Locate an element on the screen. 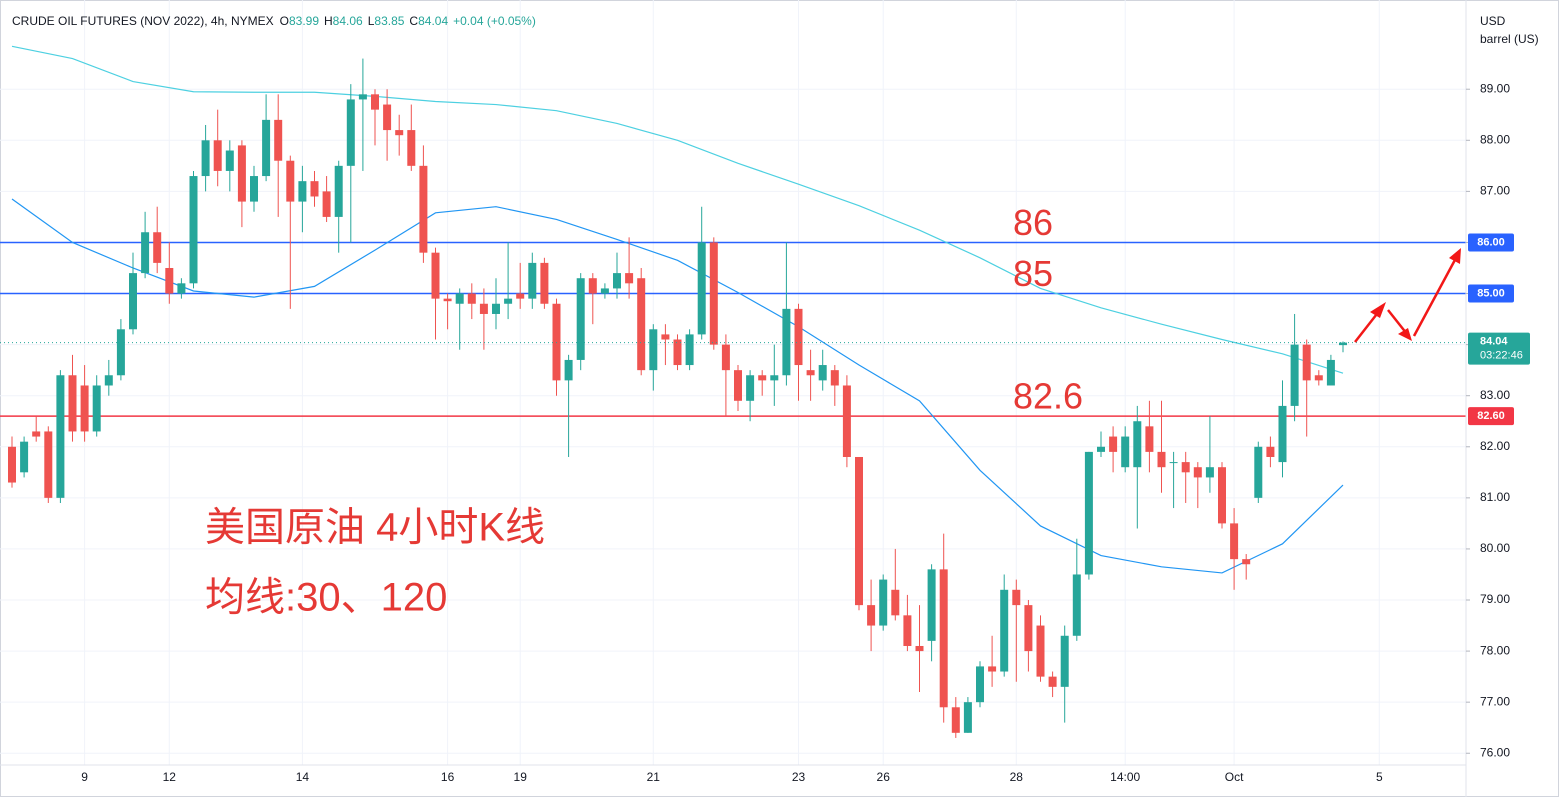 This screenshot has height=797, width=1559. x-tick-label: 14 is located at coordinates (303, 777).